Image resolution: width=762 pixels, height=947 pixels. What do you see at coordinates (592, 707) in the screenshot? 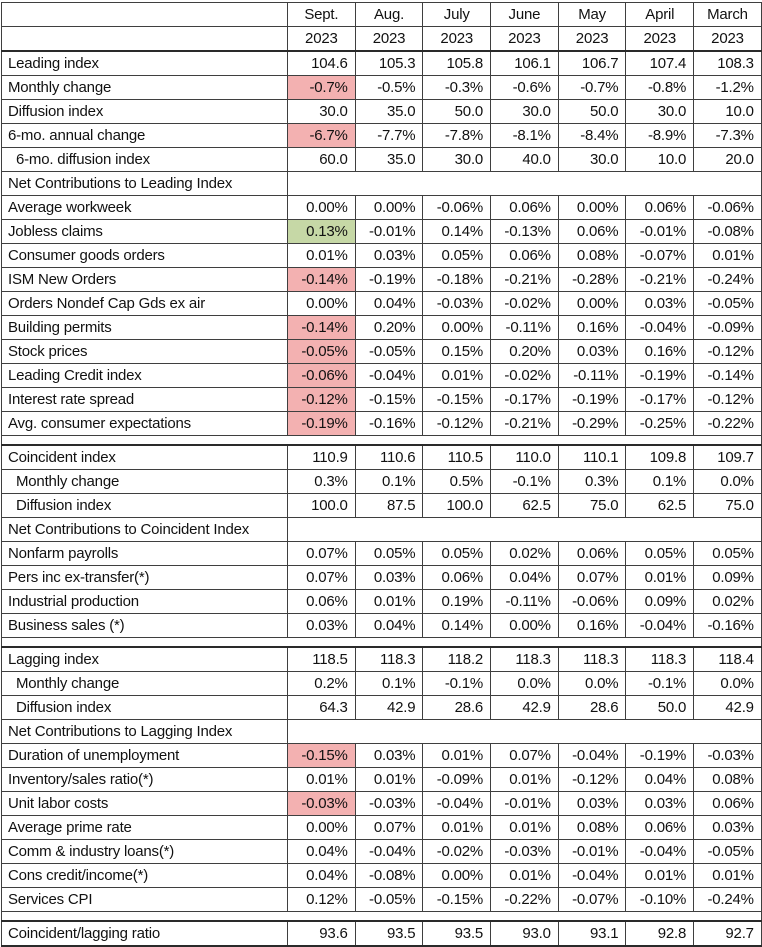
I see `value-cell: 28.6` at bounding box center [592, 707].